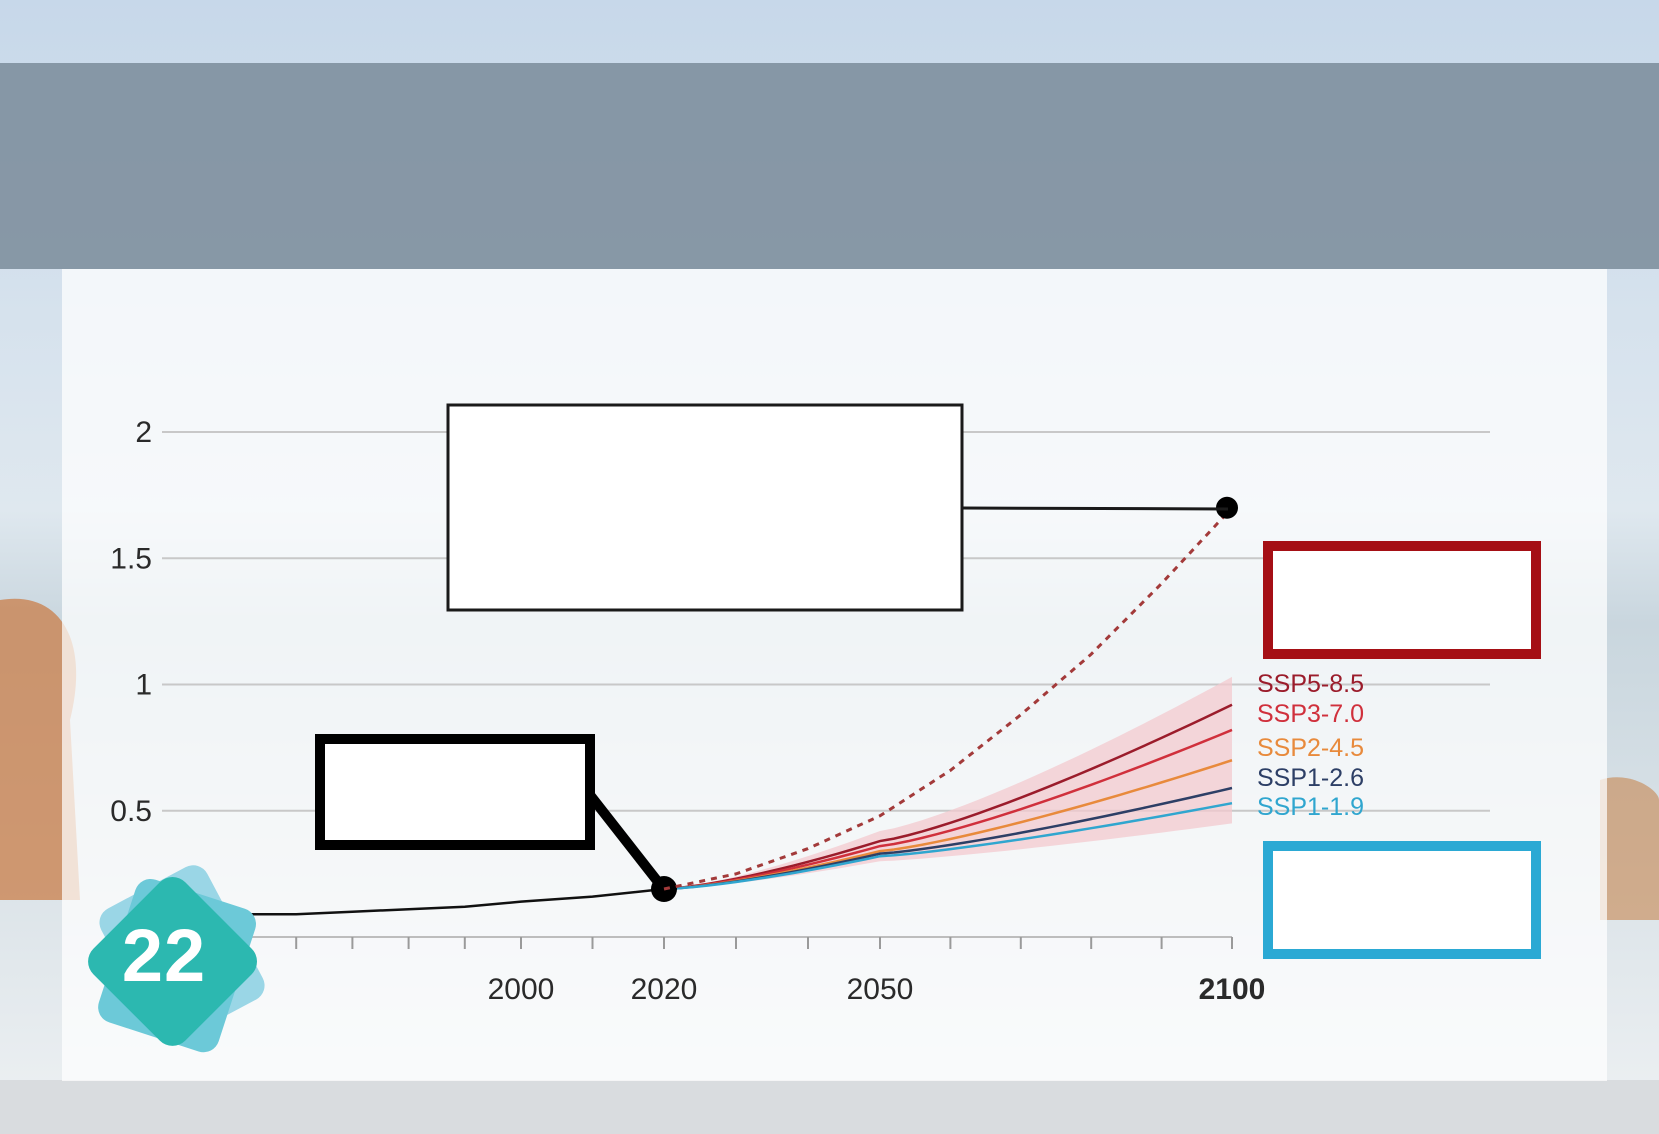  Describe the element at coordinates (736, 942) in the screenshot. I see `x-axis` at that location.